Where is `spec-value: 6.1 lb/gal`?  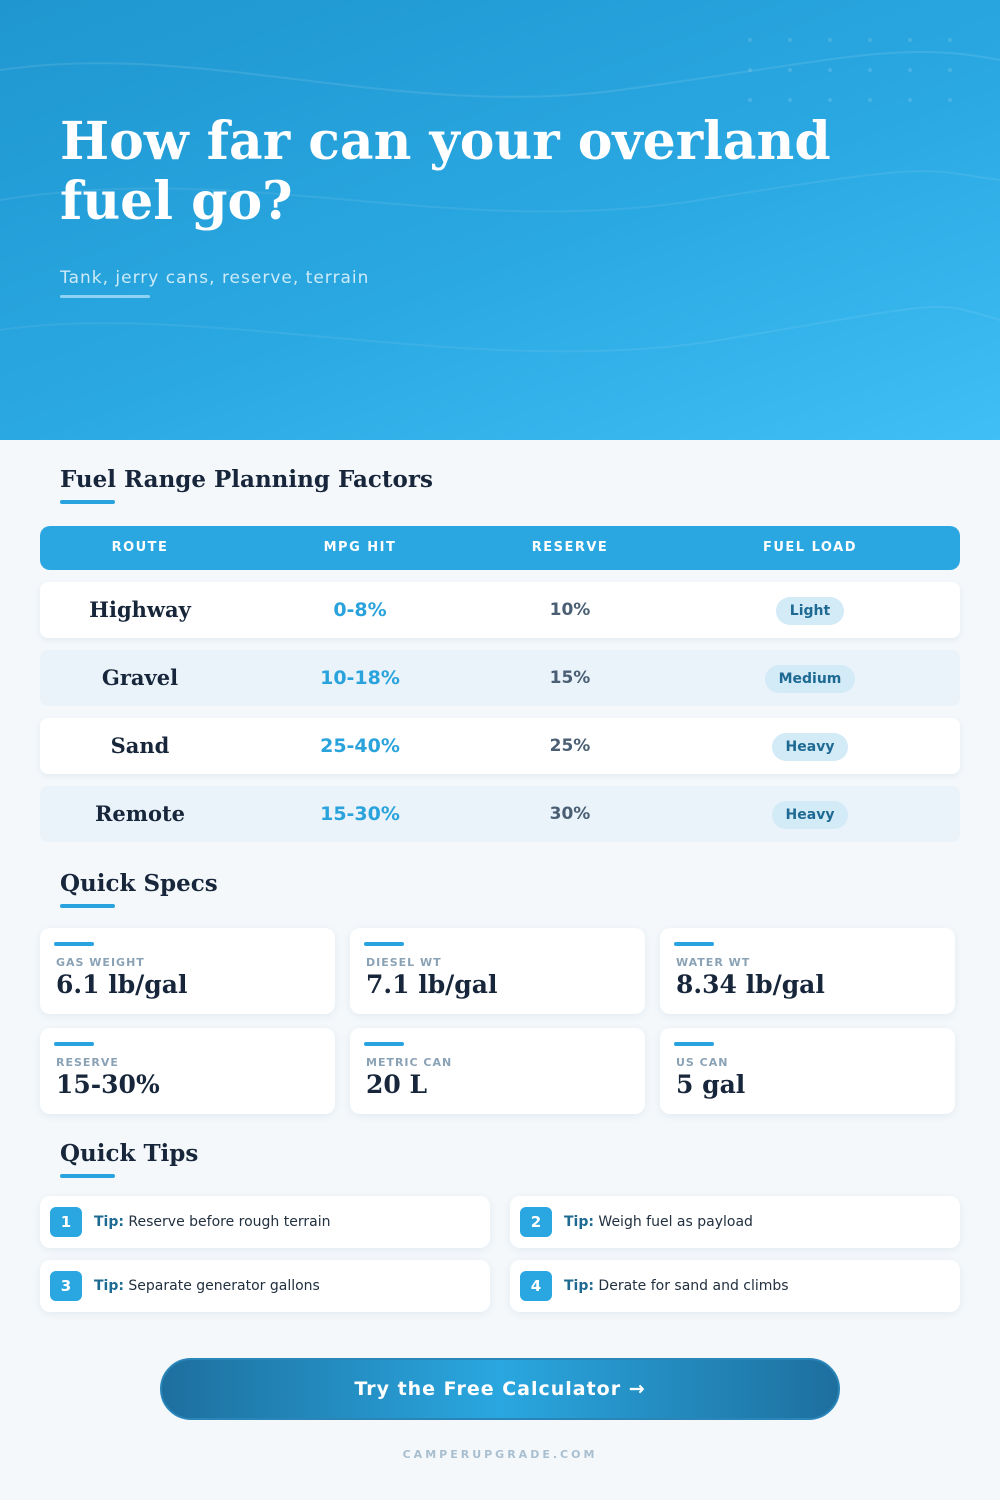 spec-value: 6.1 lb/gal is located at coordinates (122, 984).